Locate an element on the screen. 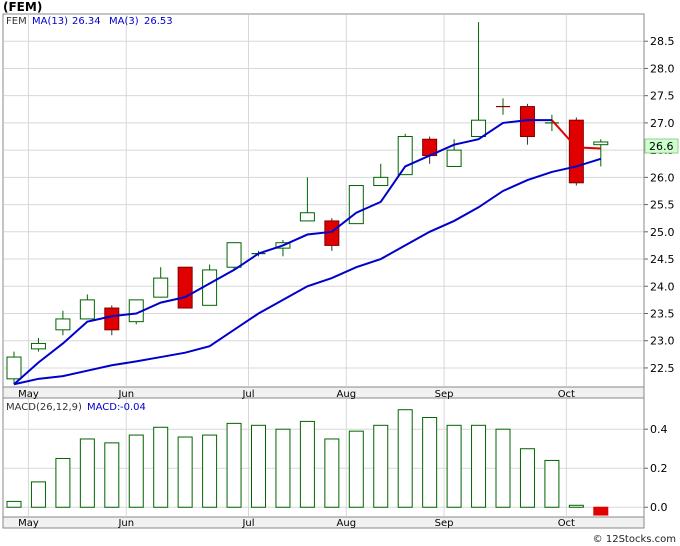  price-tick-label: 28.0 is located at coordinates (662, 68).